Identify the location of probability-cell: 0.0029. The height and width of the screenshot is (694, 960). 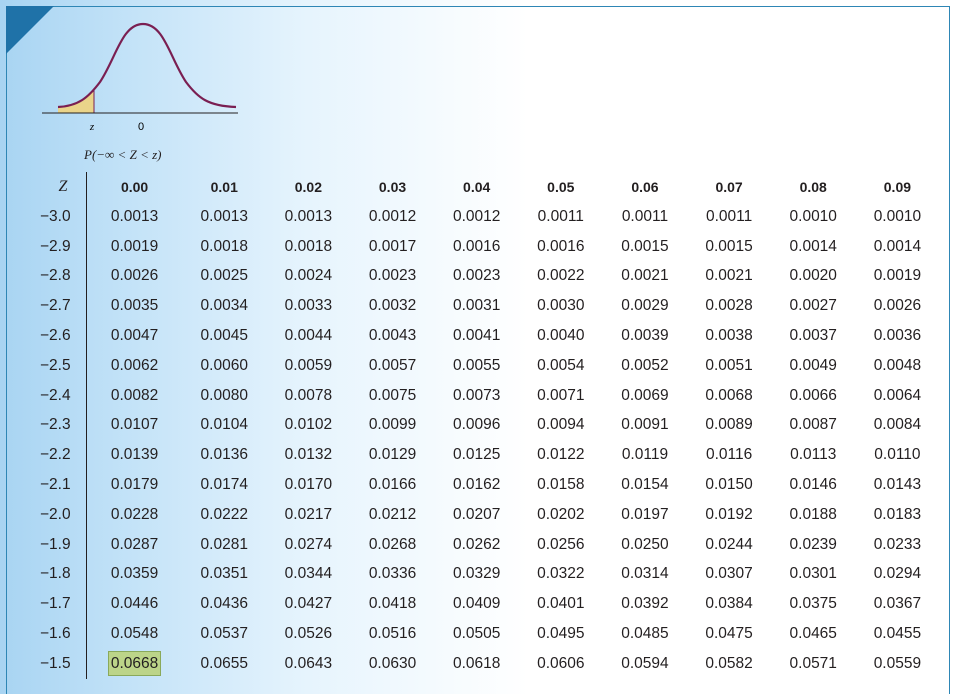
(645, 306).